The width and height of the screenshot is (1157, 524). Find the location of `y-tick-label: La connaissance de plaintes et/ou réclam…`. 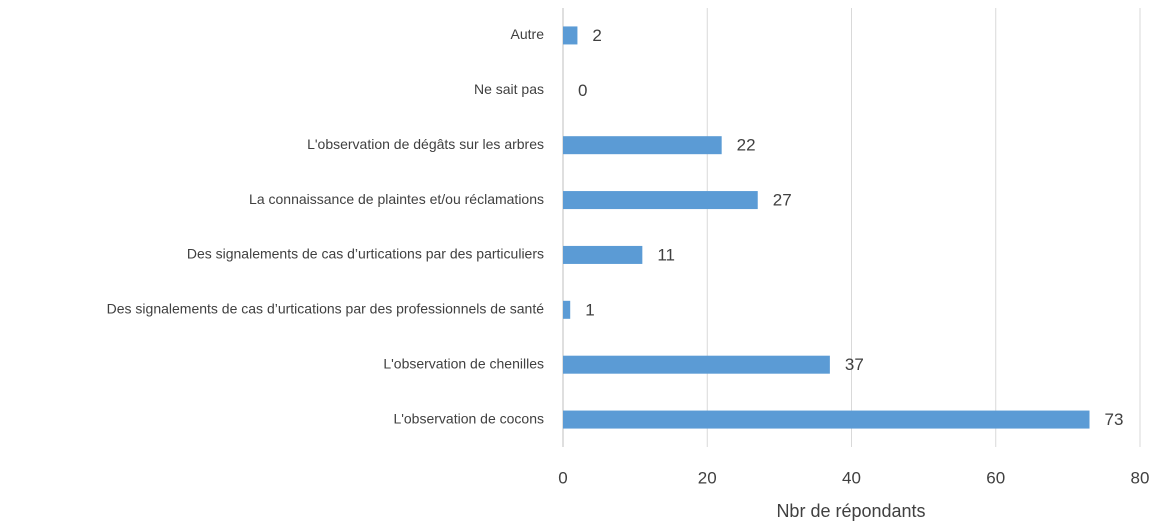

y-tick-label: La connaissance de plaintes et/ou réclam… is located at coordinates (396, 199).